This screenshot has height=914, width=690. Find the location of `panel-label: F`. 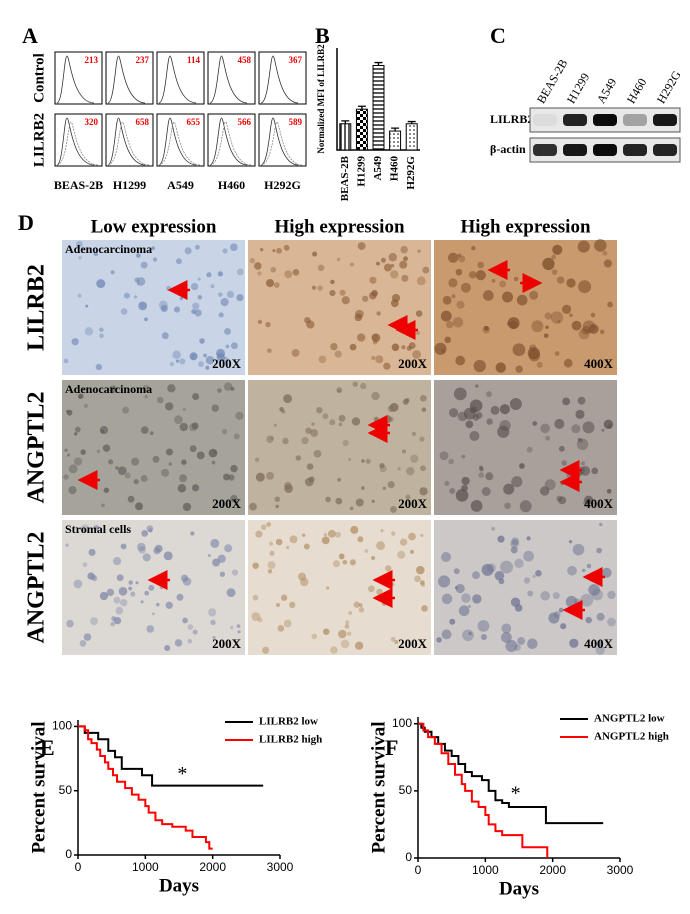

panel-label: F is located at coordinates (391, 747).